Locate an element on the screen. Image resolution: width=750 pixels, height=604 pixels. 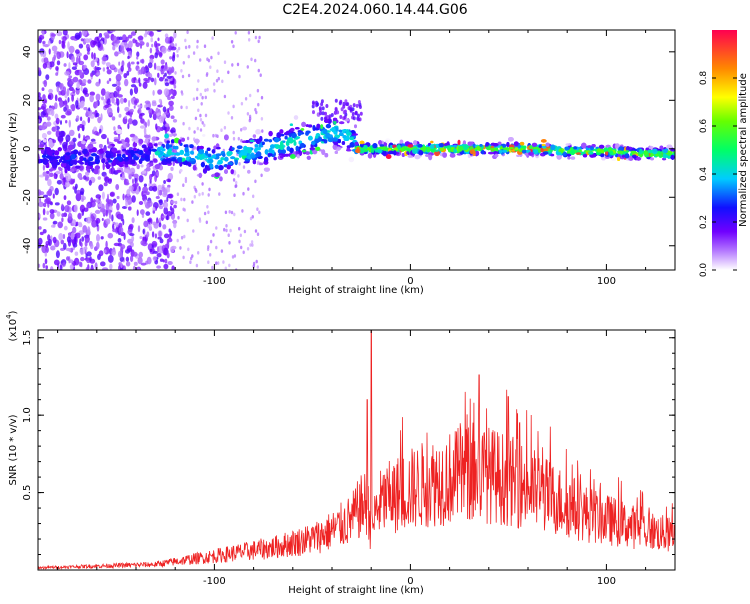
colorbar-ticks: 0.0 0.2 0.4 0.6 0.8 is located at coordinates (718, 174).